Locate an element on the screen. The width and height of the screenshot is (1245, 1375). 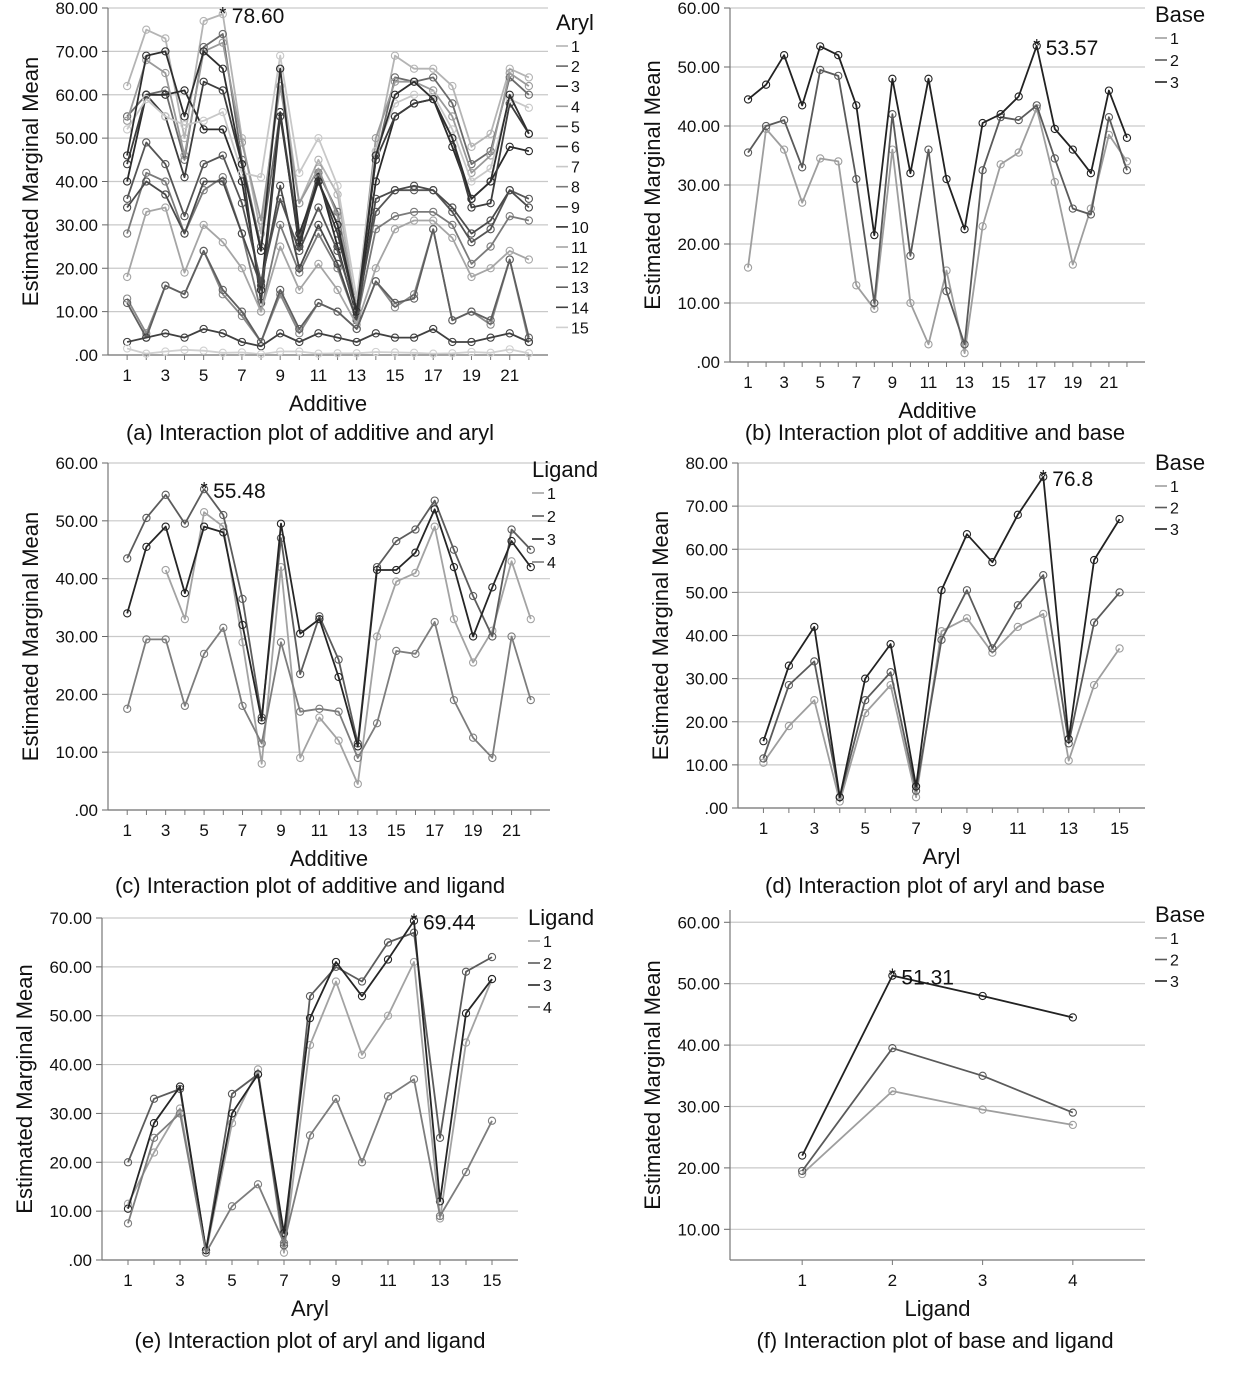
legend-entry-label: 2 is located at coordinates (575, 67).